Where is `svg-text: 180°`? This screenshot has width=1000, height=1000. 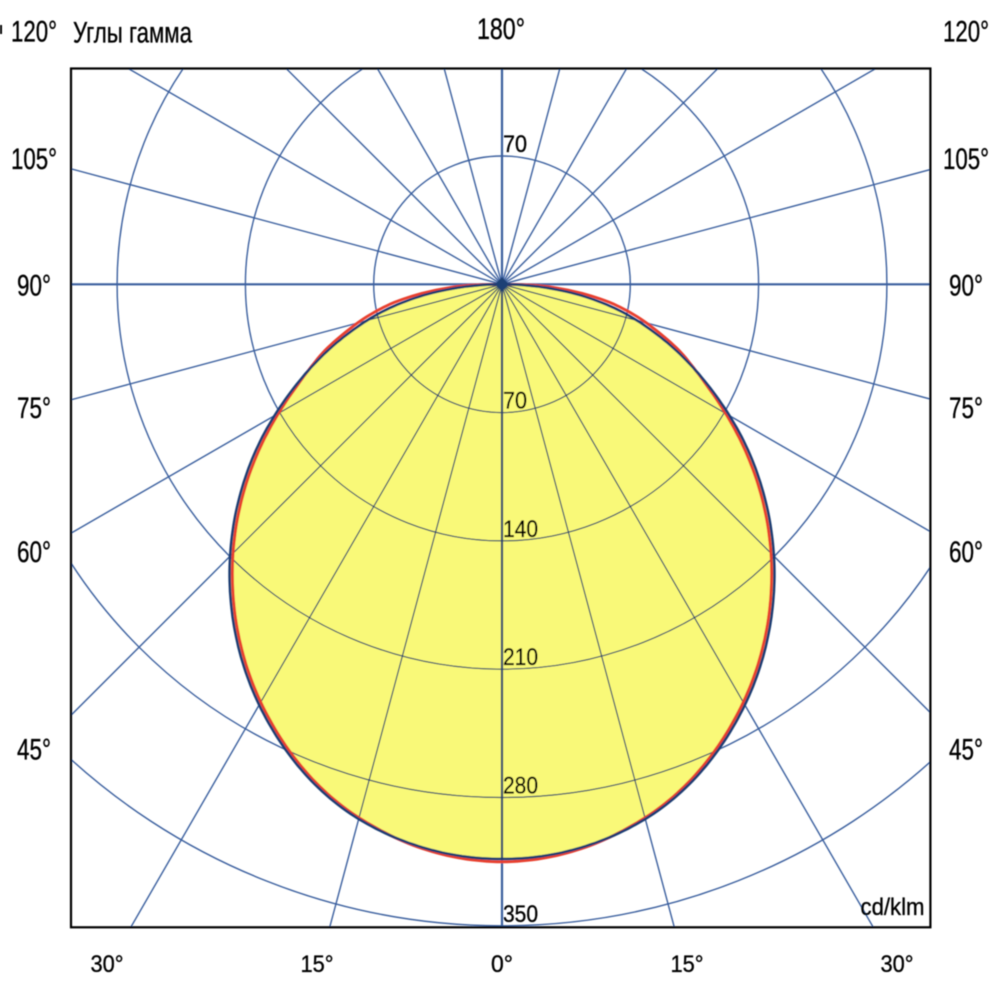 svg-text: 180° is located at coordinates (501, 29).